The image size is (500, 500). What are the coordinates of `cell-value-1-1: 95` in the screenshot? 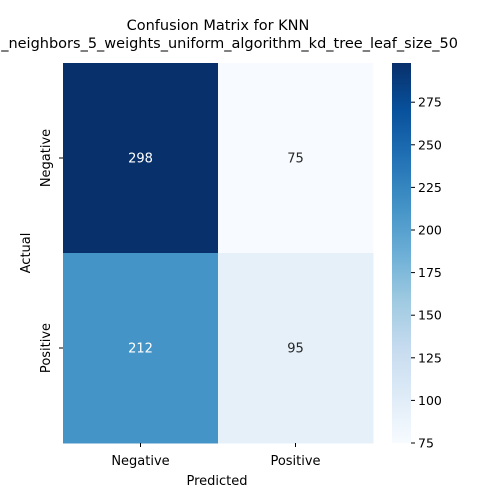 It's located at (295, 349).